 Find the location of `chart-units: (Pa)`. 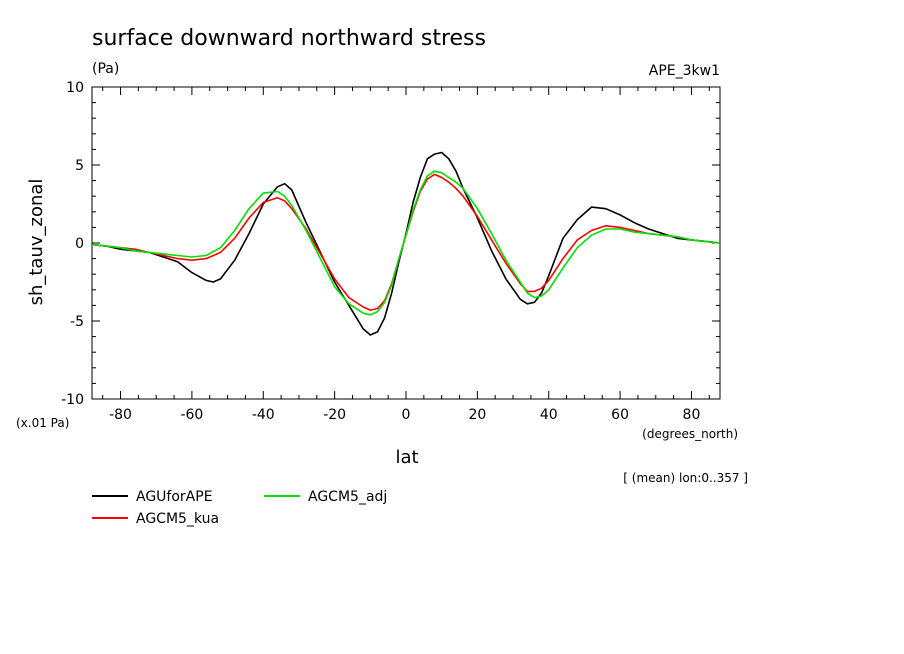

chart-units: (Pa) is located at coordinates (105, 69).